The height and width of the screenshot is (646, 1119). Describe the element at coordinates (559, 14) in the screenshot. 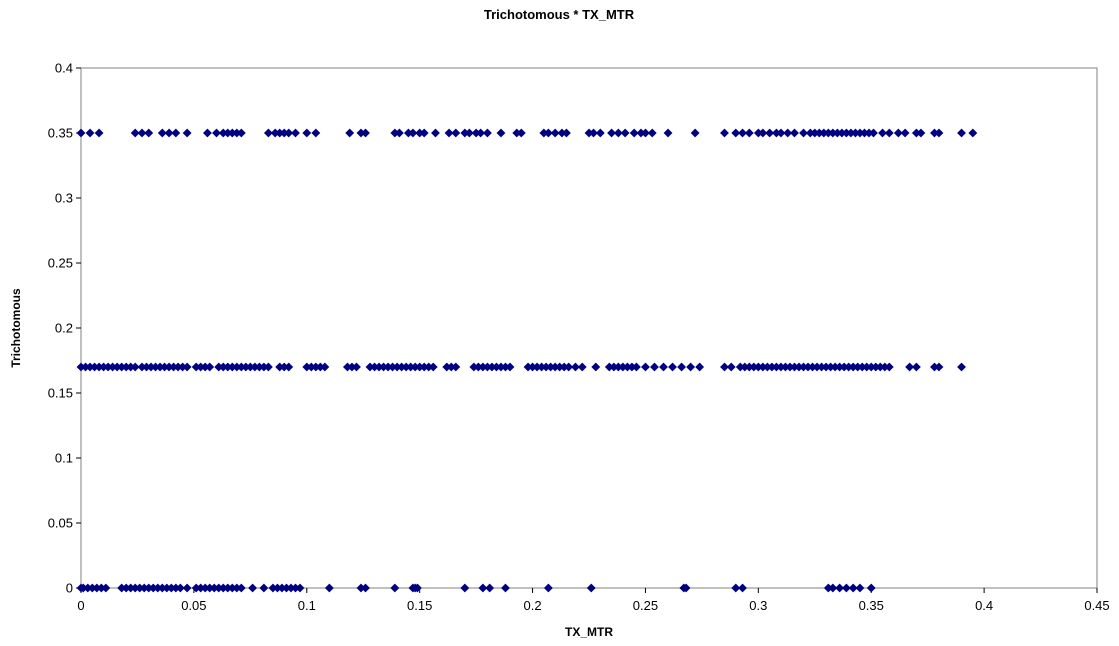

I see `chart-title: Trichotomous * TX_MTR` at that location.